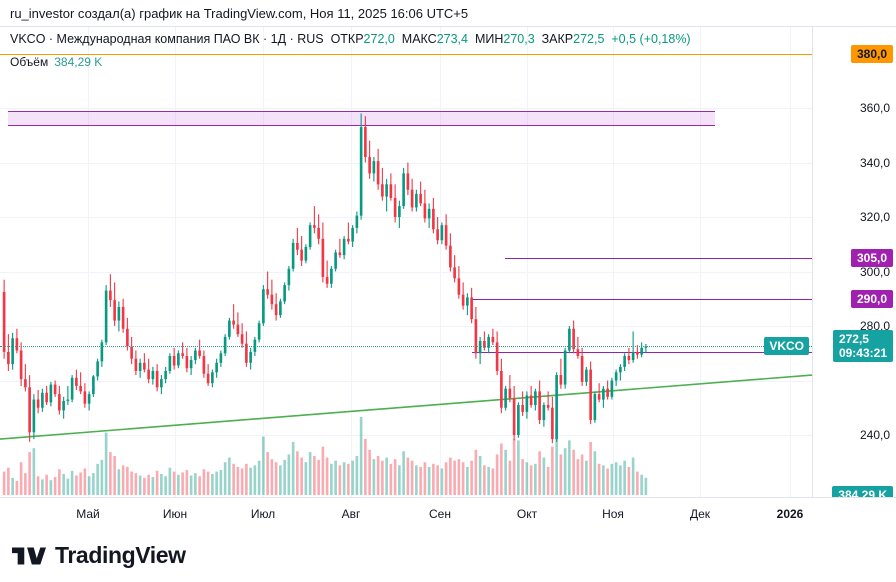 The width and height of the screenshot is (896, 582). Describe the element at coordinates (874, 108) in the screenshot. I see `price-tick-360-0: 360,0` at that location.